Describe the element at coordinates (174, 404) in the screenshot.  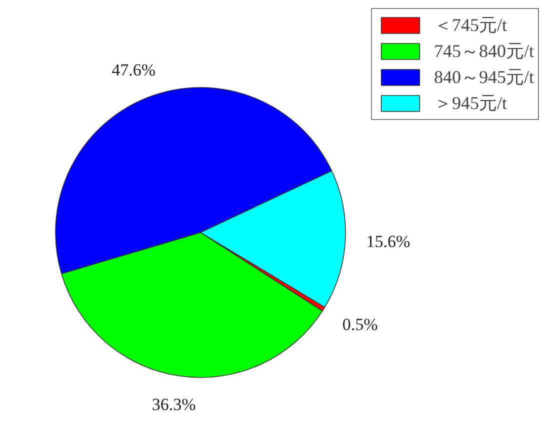
I see `data-label: 36.3%` at that location.